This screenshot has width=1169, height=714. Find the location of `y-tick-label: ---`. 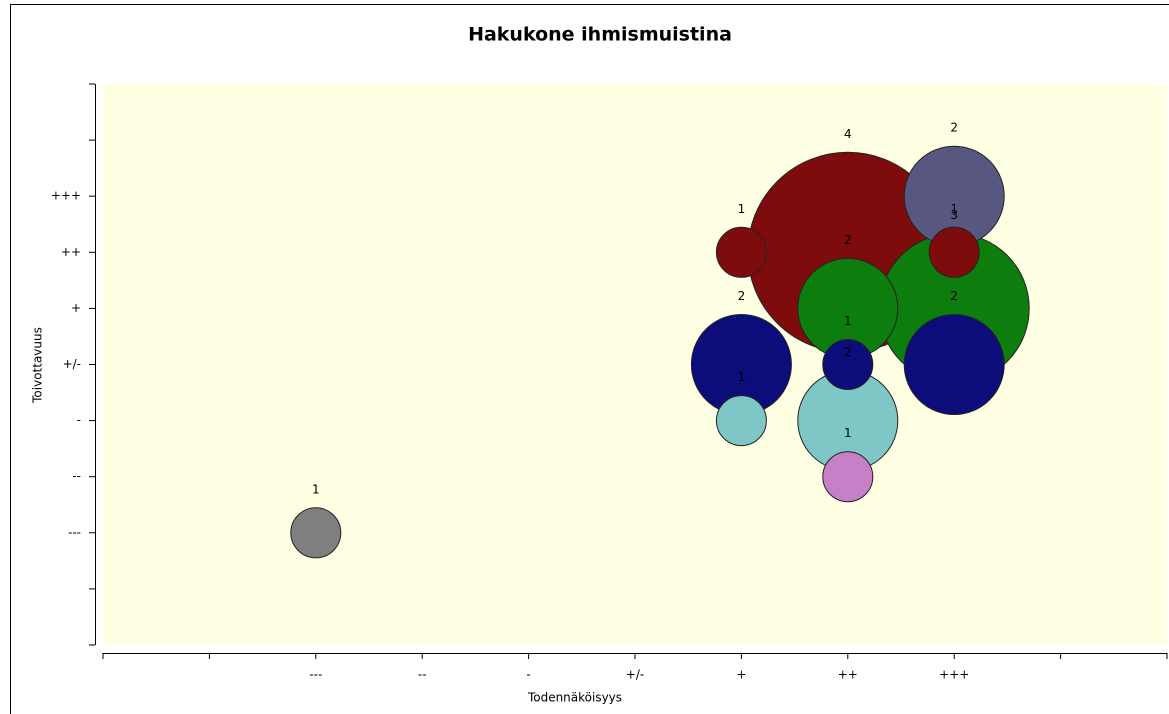

y-tick-label: --- is located at coordinates (74, 532).